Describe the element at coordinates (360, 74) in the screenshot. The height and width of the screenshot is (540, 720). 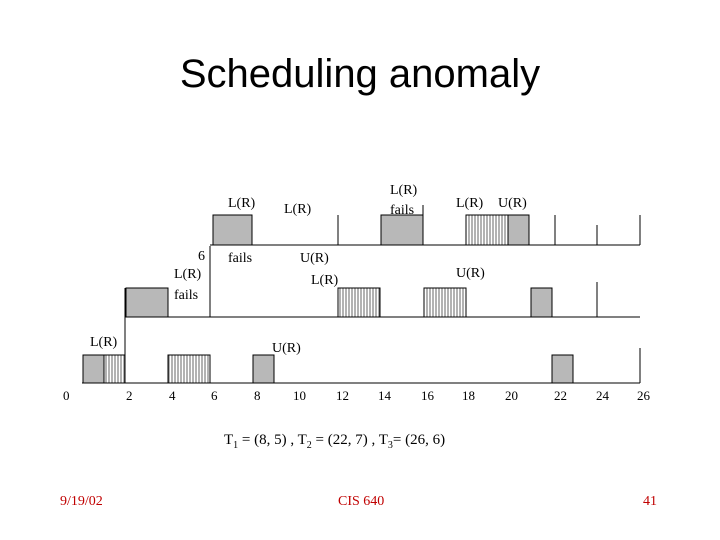
I see `slide-title: Scheduling anomaly` at that location.